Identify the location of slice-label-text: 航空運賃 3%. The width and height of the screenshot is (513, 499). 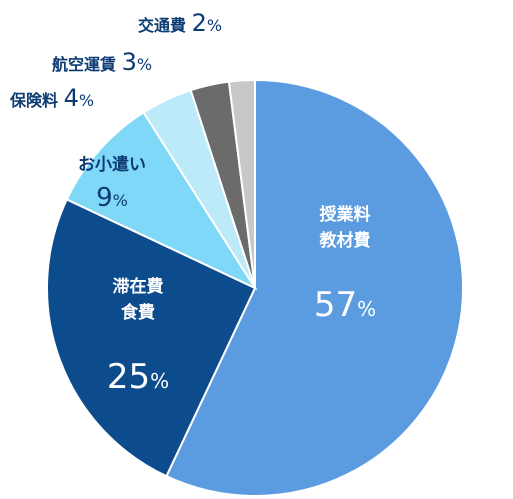
(102, 62).